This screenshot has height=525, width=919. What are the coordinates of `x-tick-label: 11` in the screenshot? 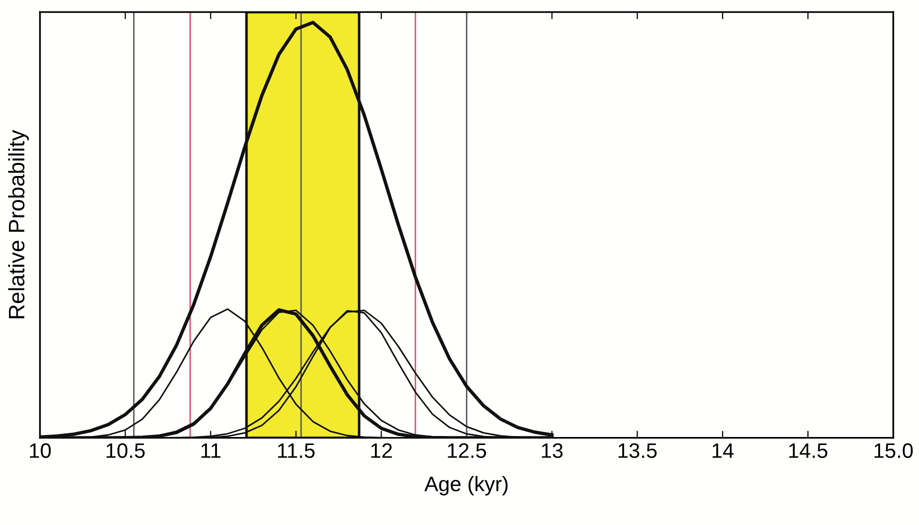 It's located at (210, 450).